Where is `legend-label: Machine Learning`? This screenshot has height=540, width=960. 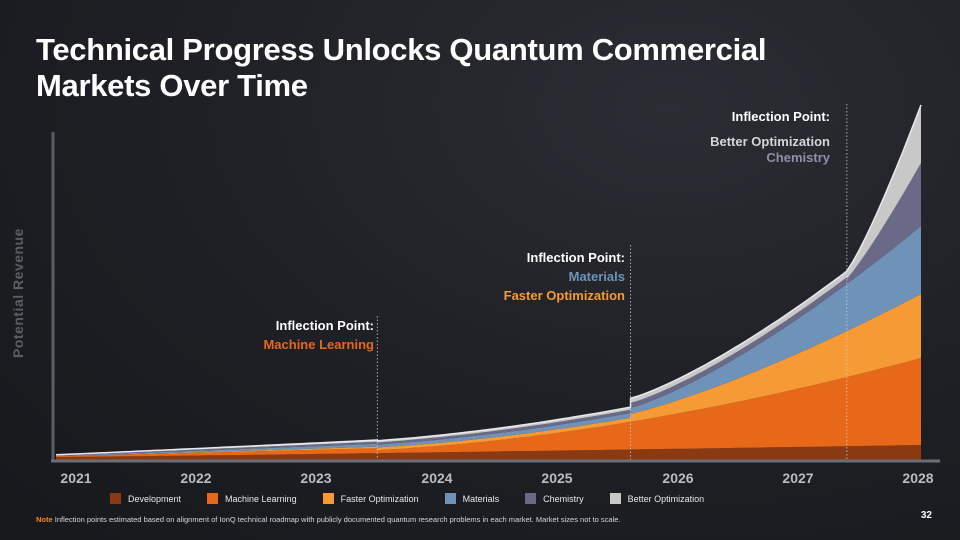
legend-label: Machine Learning is located at coordinates (261, 498).